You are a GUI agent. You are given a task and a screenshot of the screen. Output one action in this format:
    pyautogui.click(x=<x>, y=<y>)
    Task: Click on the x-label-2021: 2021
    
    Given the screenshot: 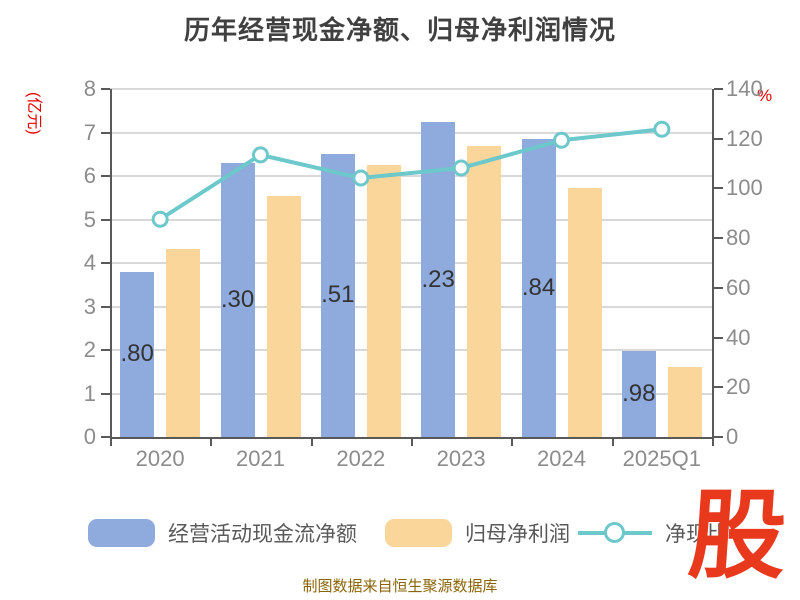 What is the action you would take?
    pyautogui.click(x=260, y=458)
    